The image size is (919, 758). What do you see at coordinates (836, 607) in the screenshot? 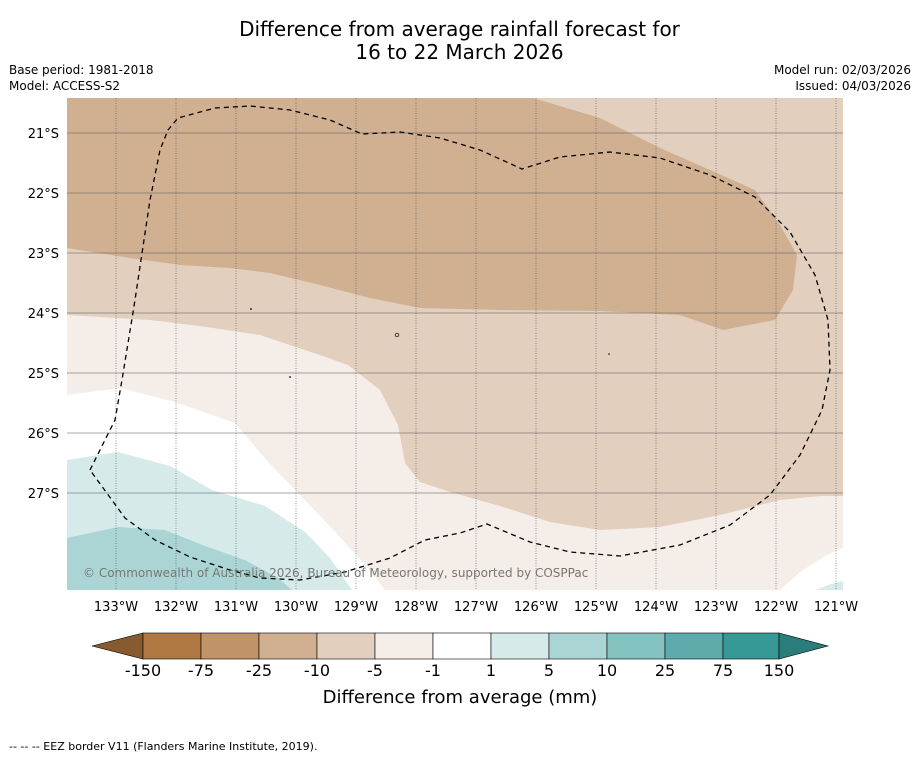
I see `lon-label: 121°W` at bounding box center [836, 607].